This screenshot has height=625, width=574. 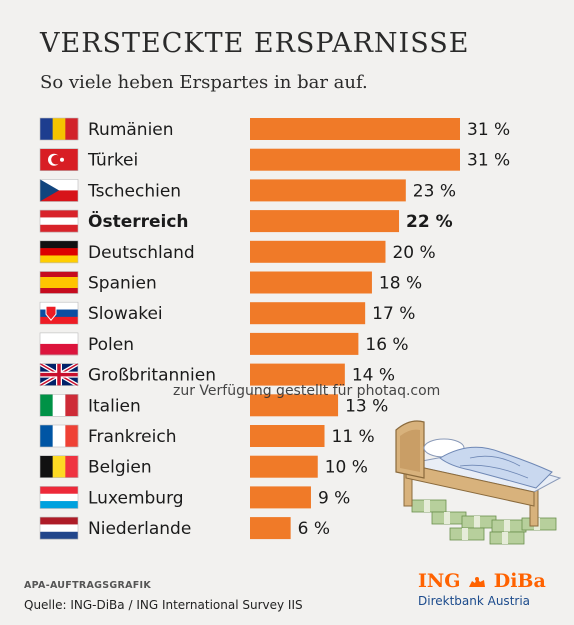 I want to click on austria-flag-icon, so click(x=59, y=221).